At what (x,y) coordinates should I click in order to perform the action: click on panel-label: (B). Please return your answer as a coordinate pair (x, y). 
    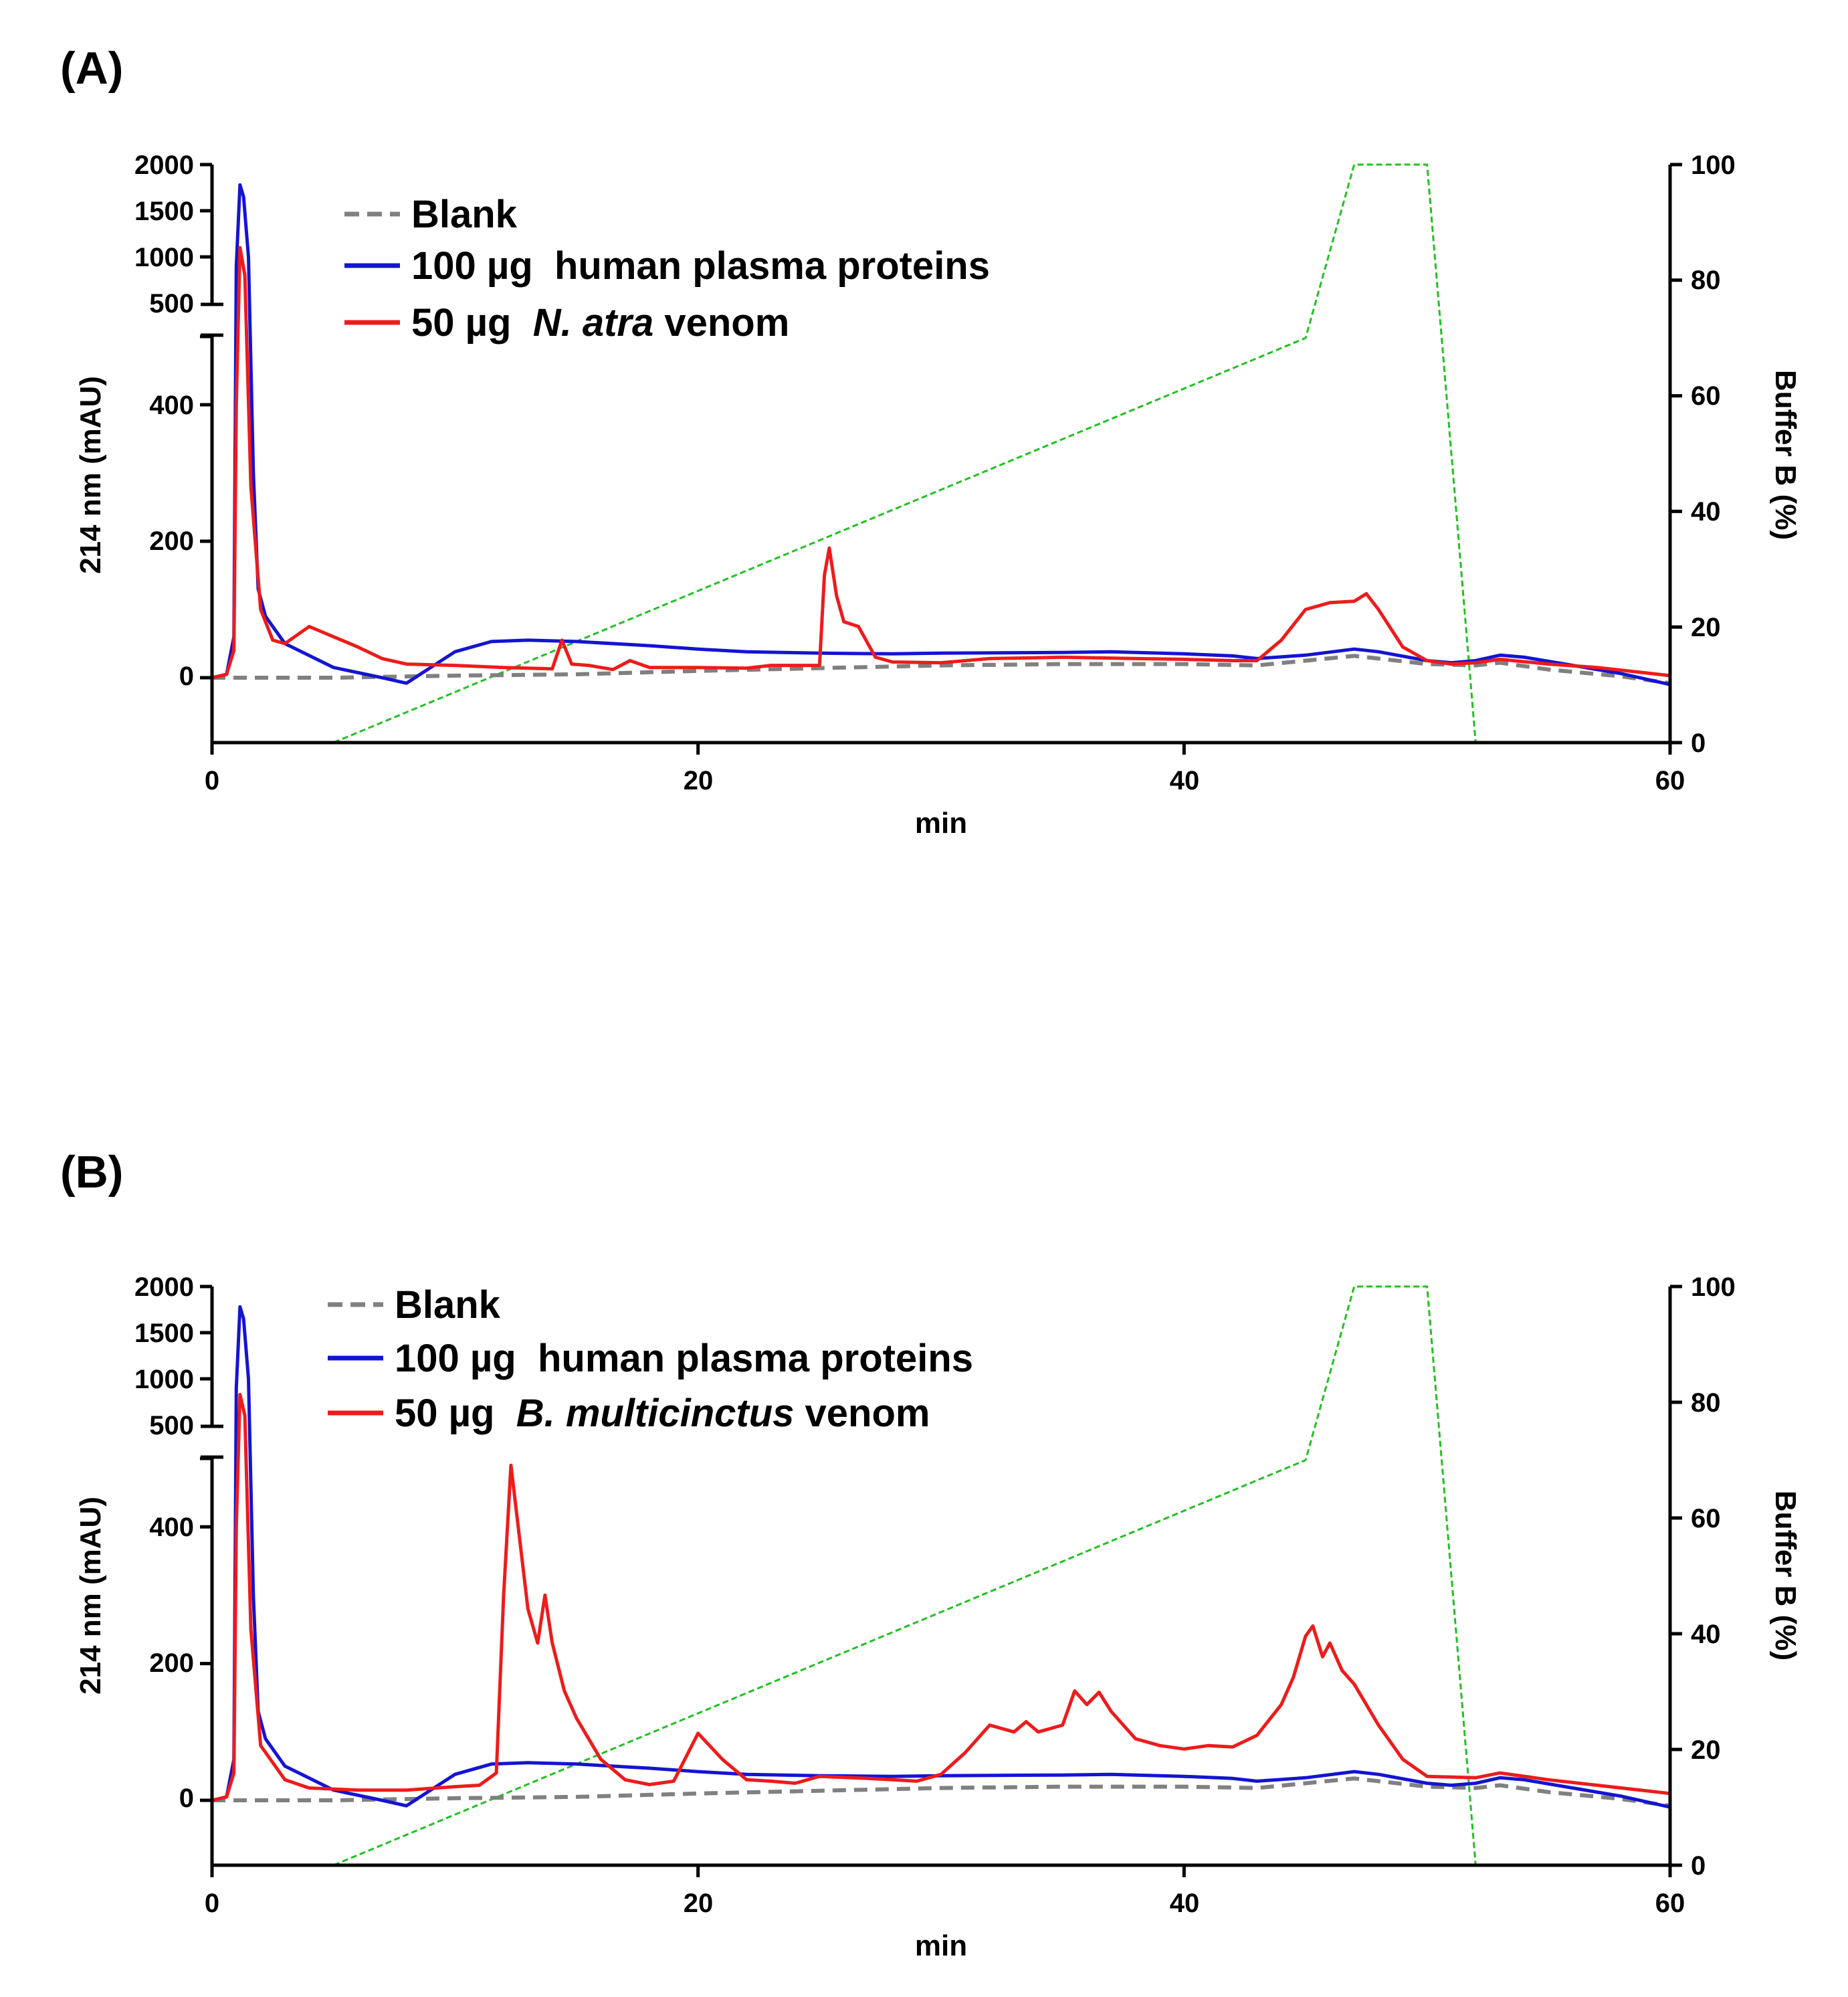
    Looking at the image, I should click on (91, 1172).